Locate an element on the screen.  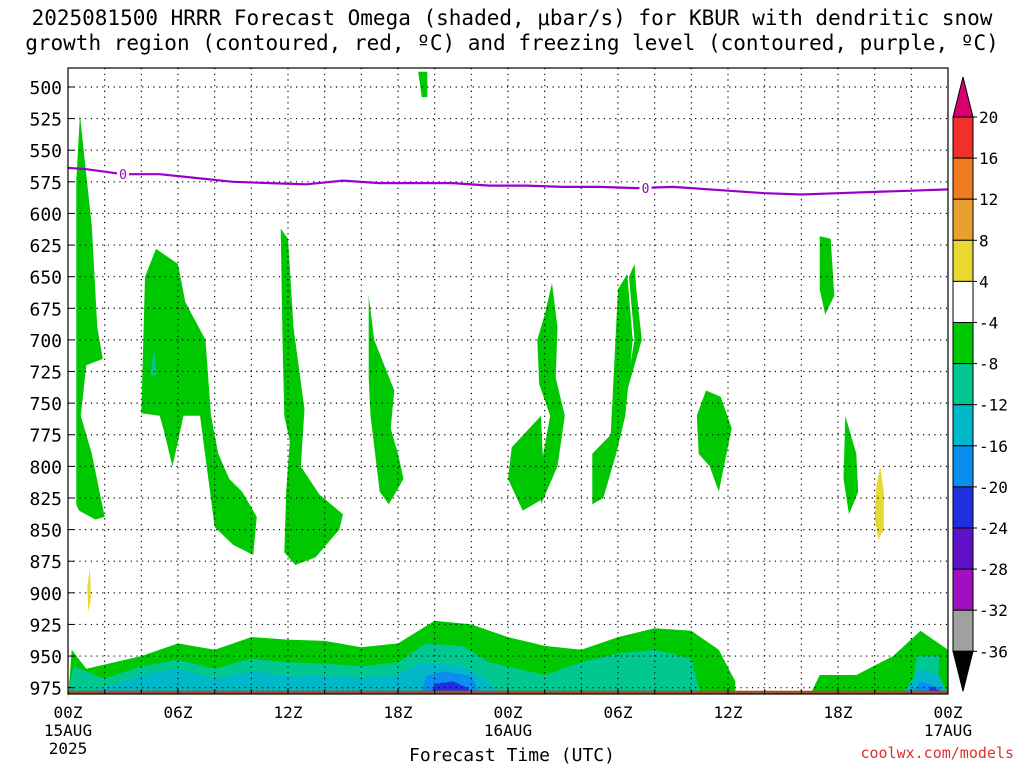
colorbar-label: 4 is located at coordinates (984, 281).